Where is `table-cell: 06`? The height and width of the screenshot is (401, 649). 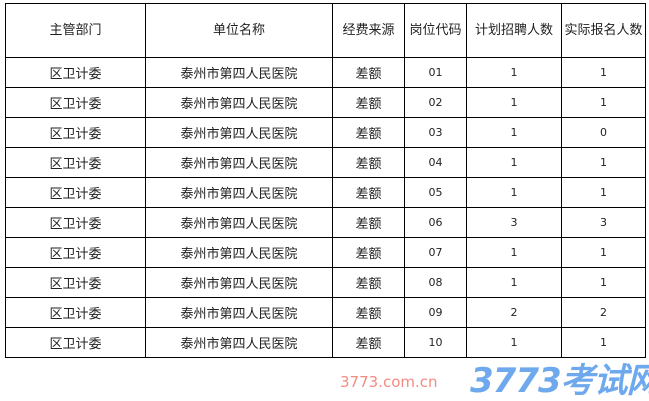 table-cell: 06 is located at coordinates (435, 222).